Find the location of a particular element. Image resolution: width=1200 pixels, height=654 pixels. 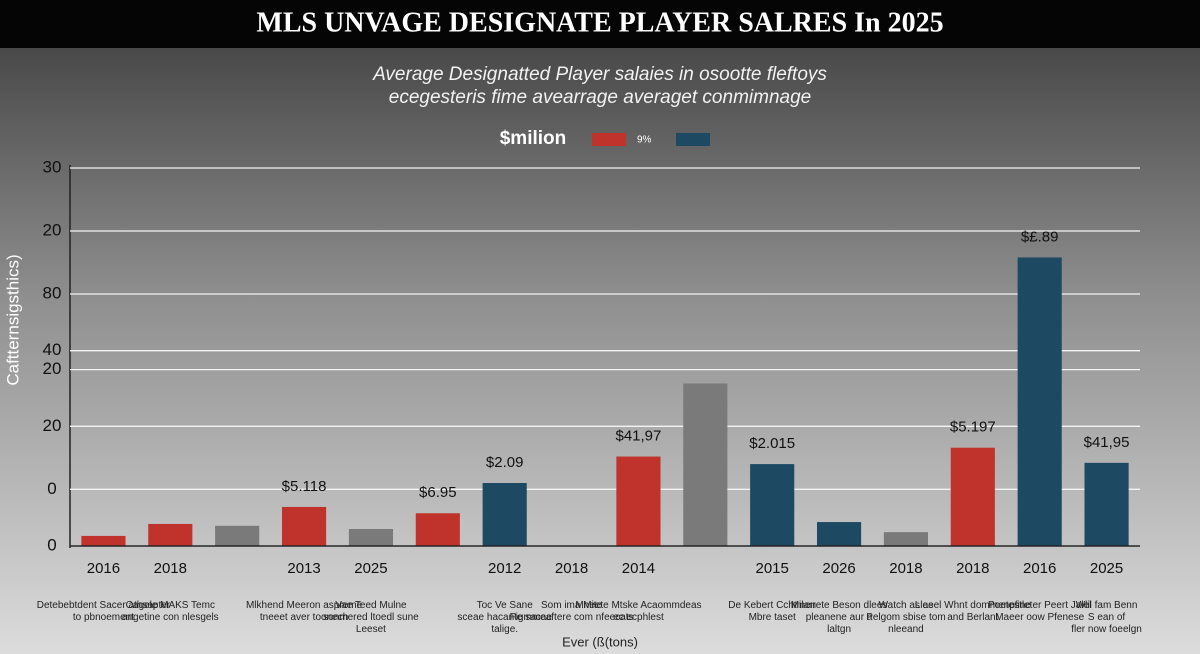

footnote-line: Som ima Mite is located at coordinates (572, 605).